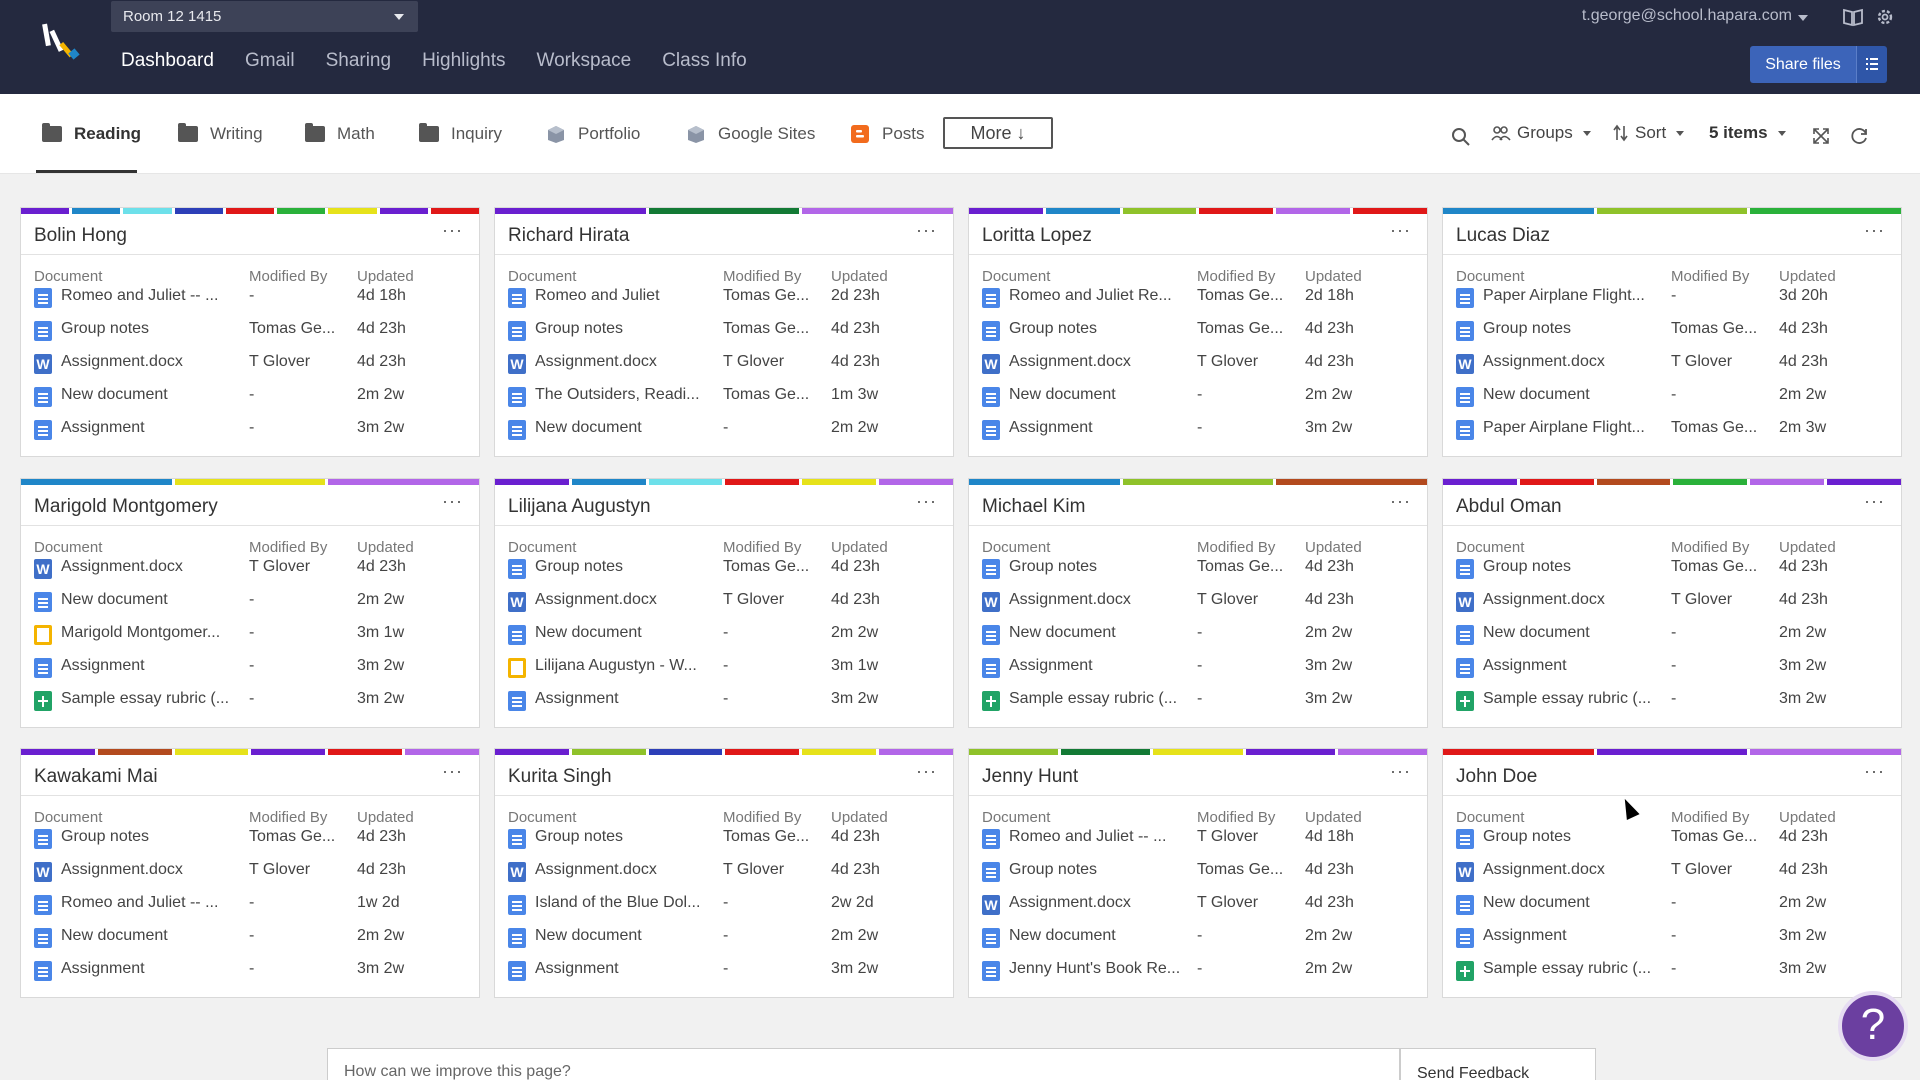 This screenshot has width=1920, height=1080. I want to click on expand-icon, so click(1821, 136).